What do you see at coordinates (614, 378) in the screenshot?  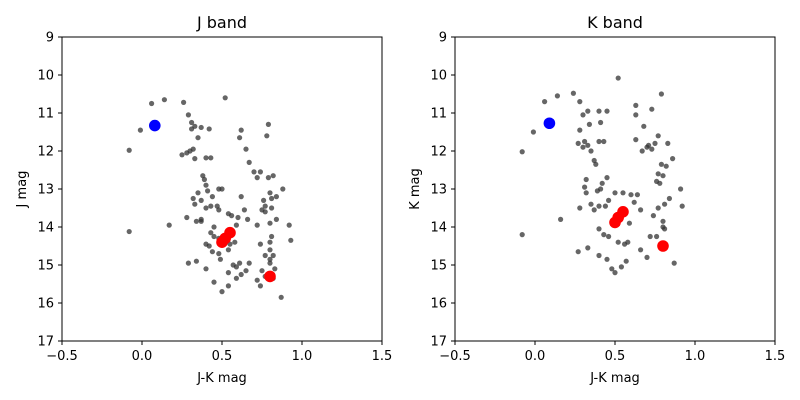 I see `x-axis-label: J-K mag` at bounding box center [614, 378].